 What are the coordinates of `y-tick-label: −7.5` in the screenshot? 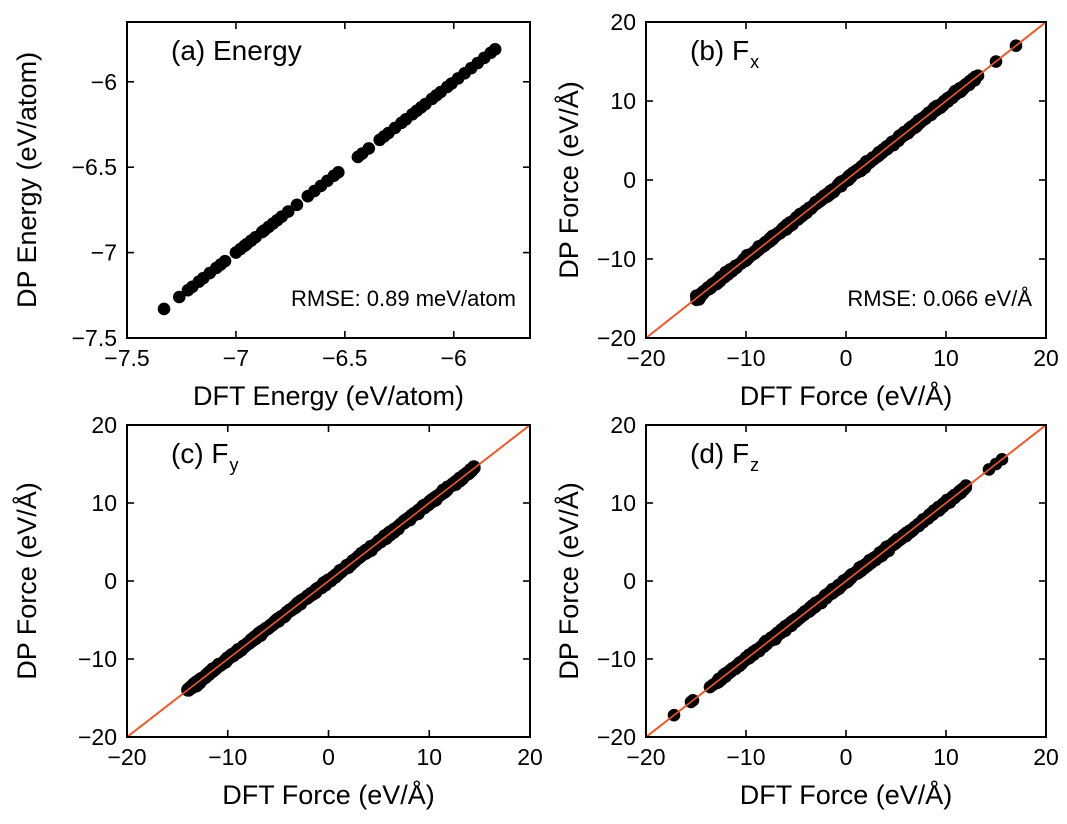 It's located at (94, 338).